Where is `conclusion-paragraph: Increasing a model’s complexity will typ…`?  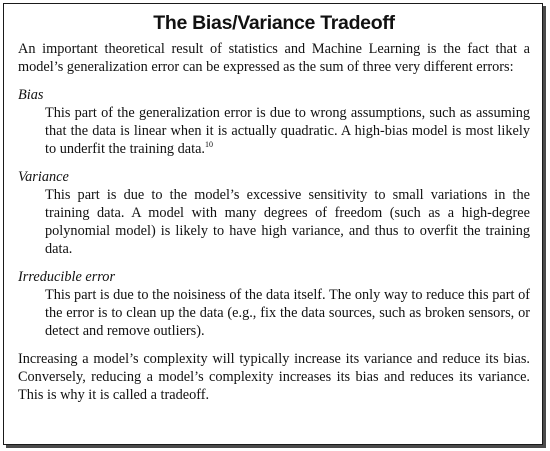 conclusion-paragraph: Increasing a model’s complexity will typ… is located at coordinates (274, 377).